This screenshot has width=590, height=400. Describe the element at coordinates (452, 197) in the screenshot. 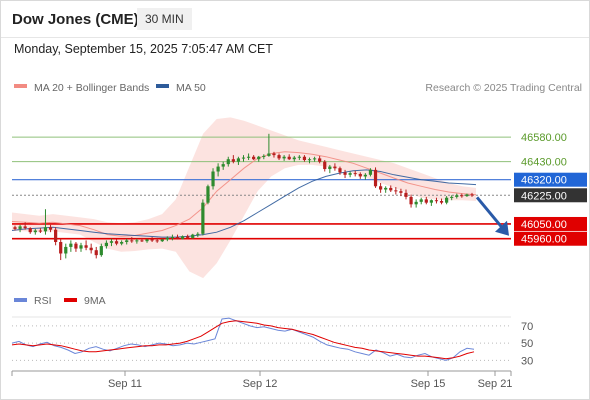

I see `candle-87-body` at that location.